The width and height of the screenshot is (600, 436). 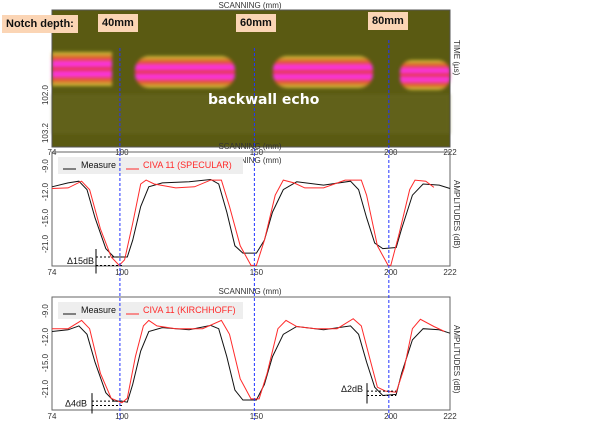 What do you see at coordinates (352, 389) in the screenshot?
I see `delta-annotation-2: Δ2dB` at bounding box center [352, 389].